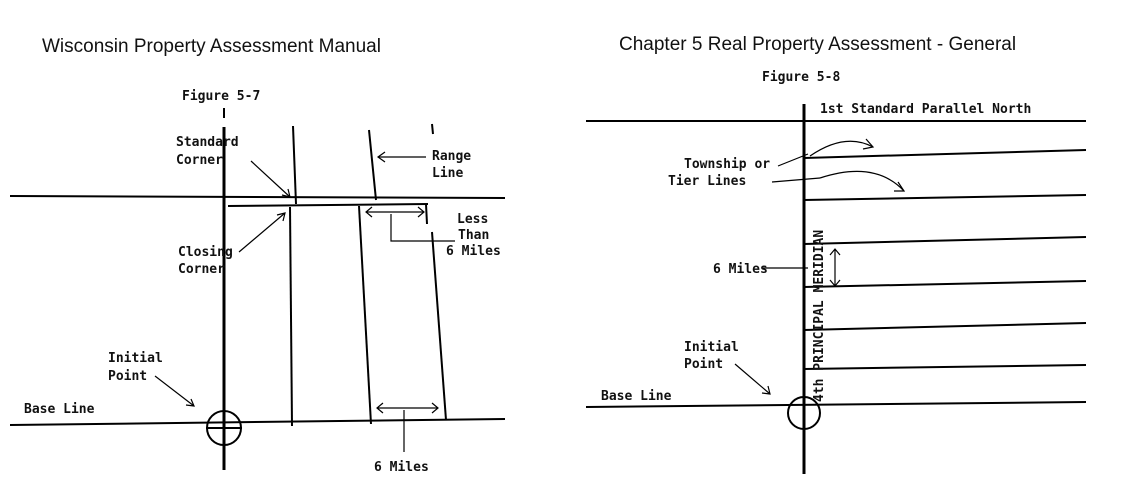 The image size is (1134, 489). Describe the element at coordinates (447, 173) in the screenshot. I see `range-line-label-2: Line` at that location.